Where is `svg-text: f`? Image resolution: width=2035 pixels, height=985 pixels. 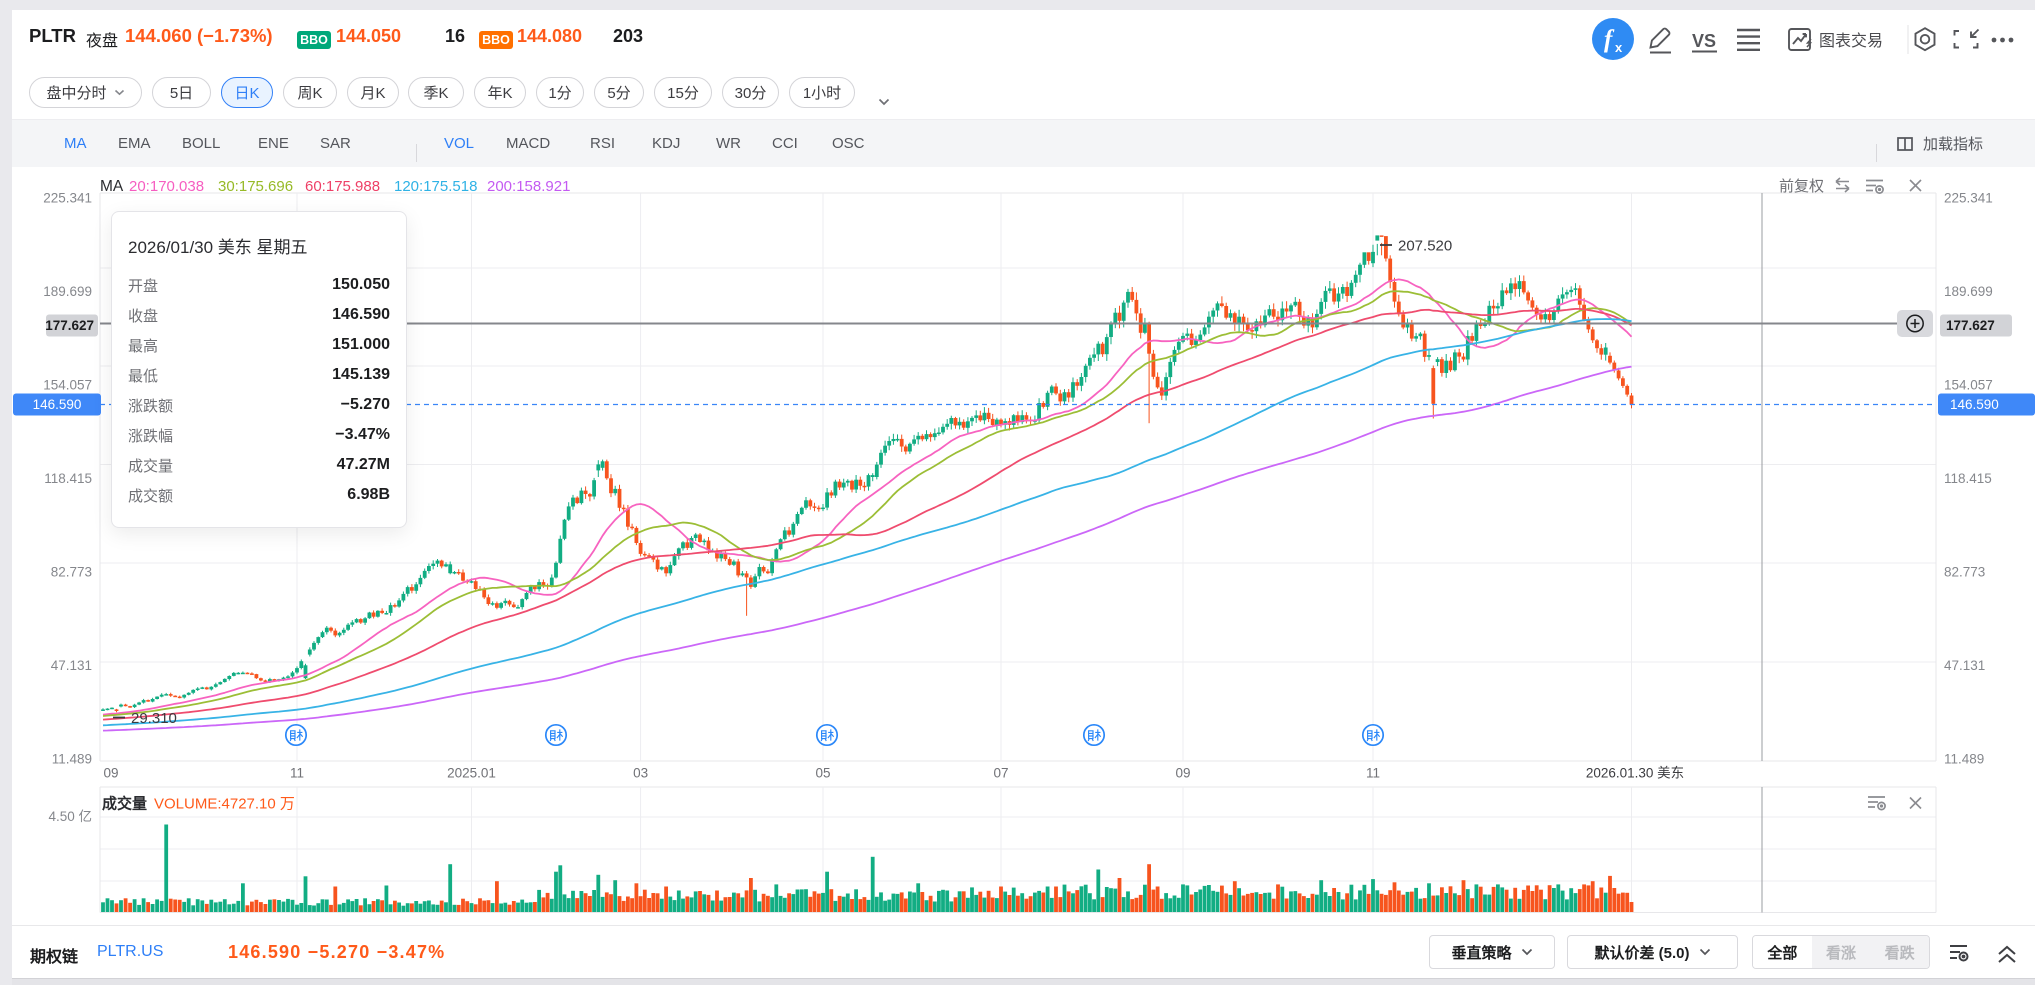
svg-text: f is located at coordinates (1609, 39).